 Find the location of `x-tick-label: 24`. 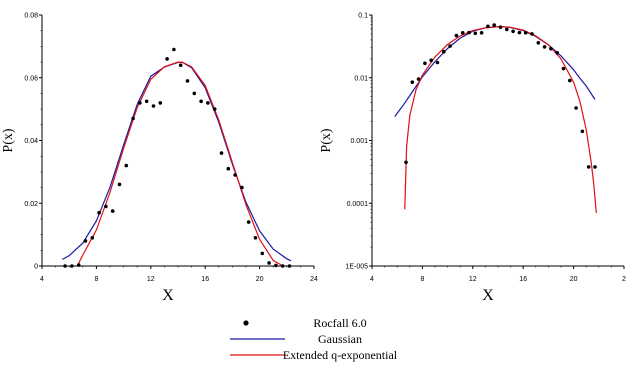

x-tick-label: 24 is located at coordinates (314, 279).